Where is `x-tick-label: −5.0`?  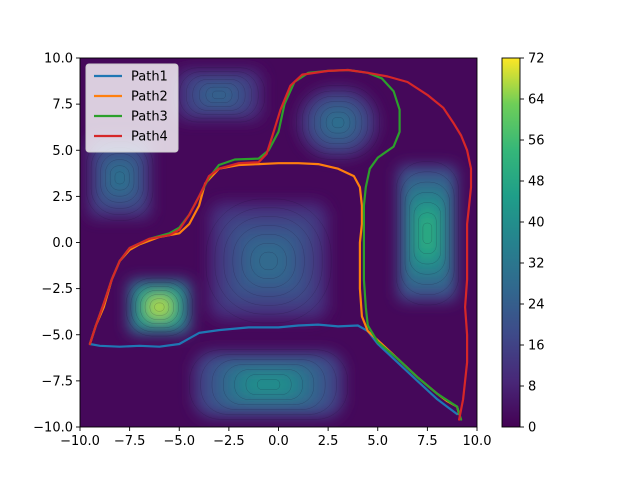
x-tick-label: −5.0 is located at coordinates (179, 441).